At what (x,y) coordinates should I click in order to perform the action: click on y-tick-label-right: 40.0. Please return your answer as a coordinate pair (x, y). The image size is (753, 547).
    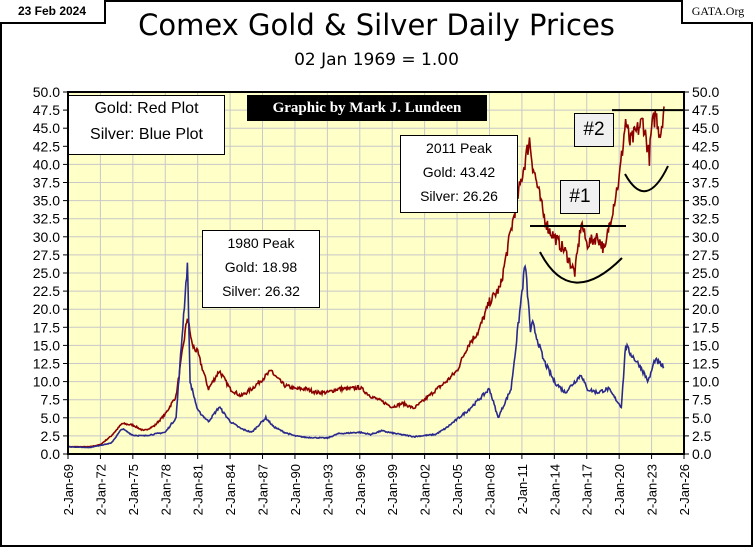
    Looking at the image, I should click on (705, 164).